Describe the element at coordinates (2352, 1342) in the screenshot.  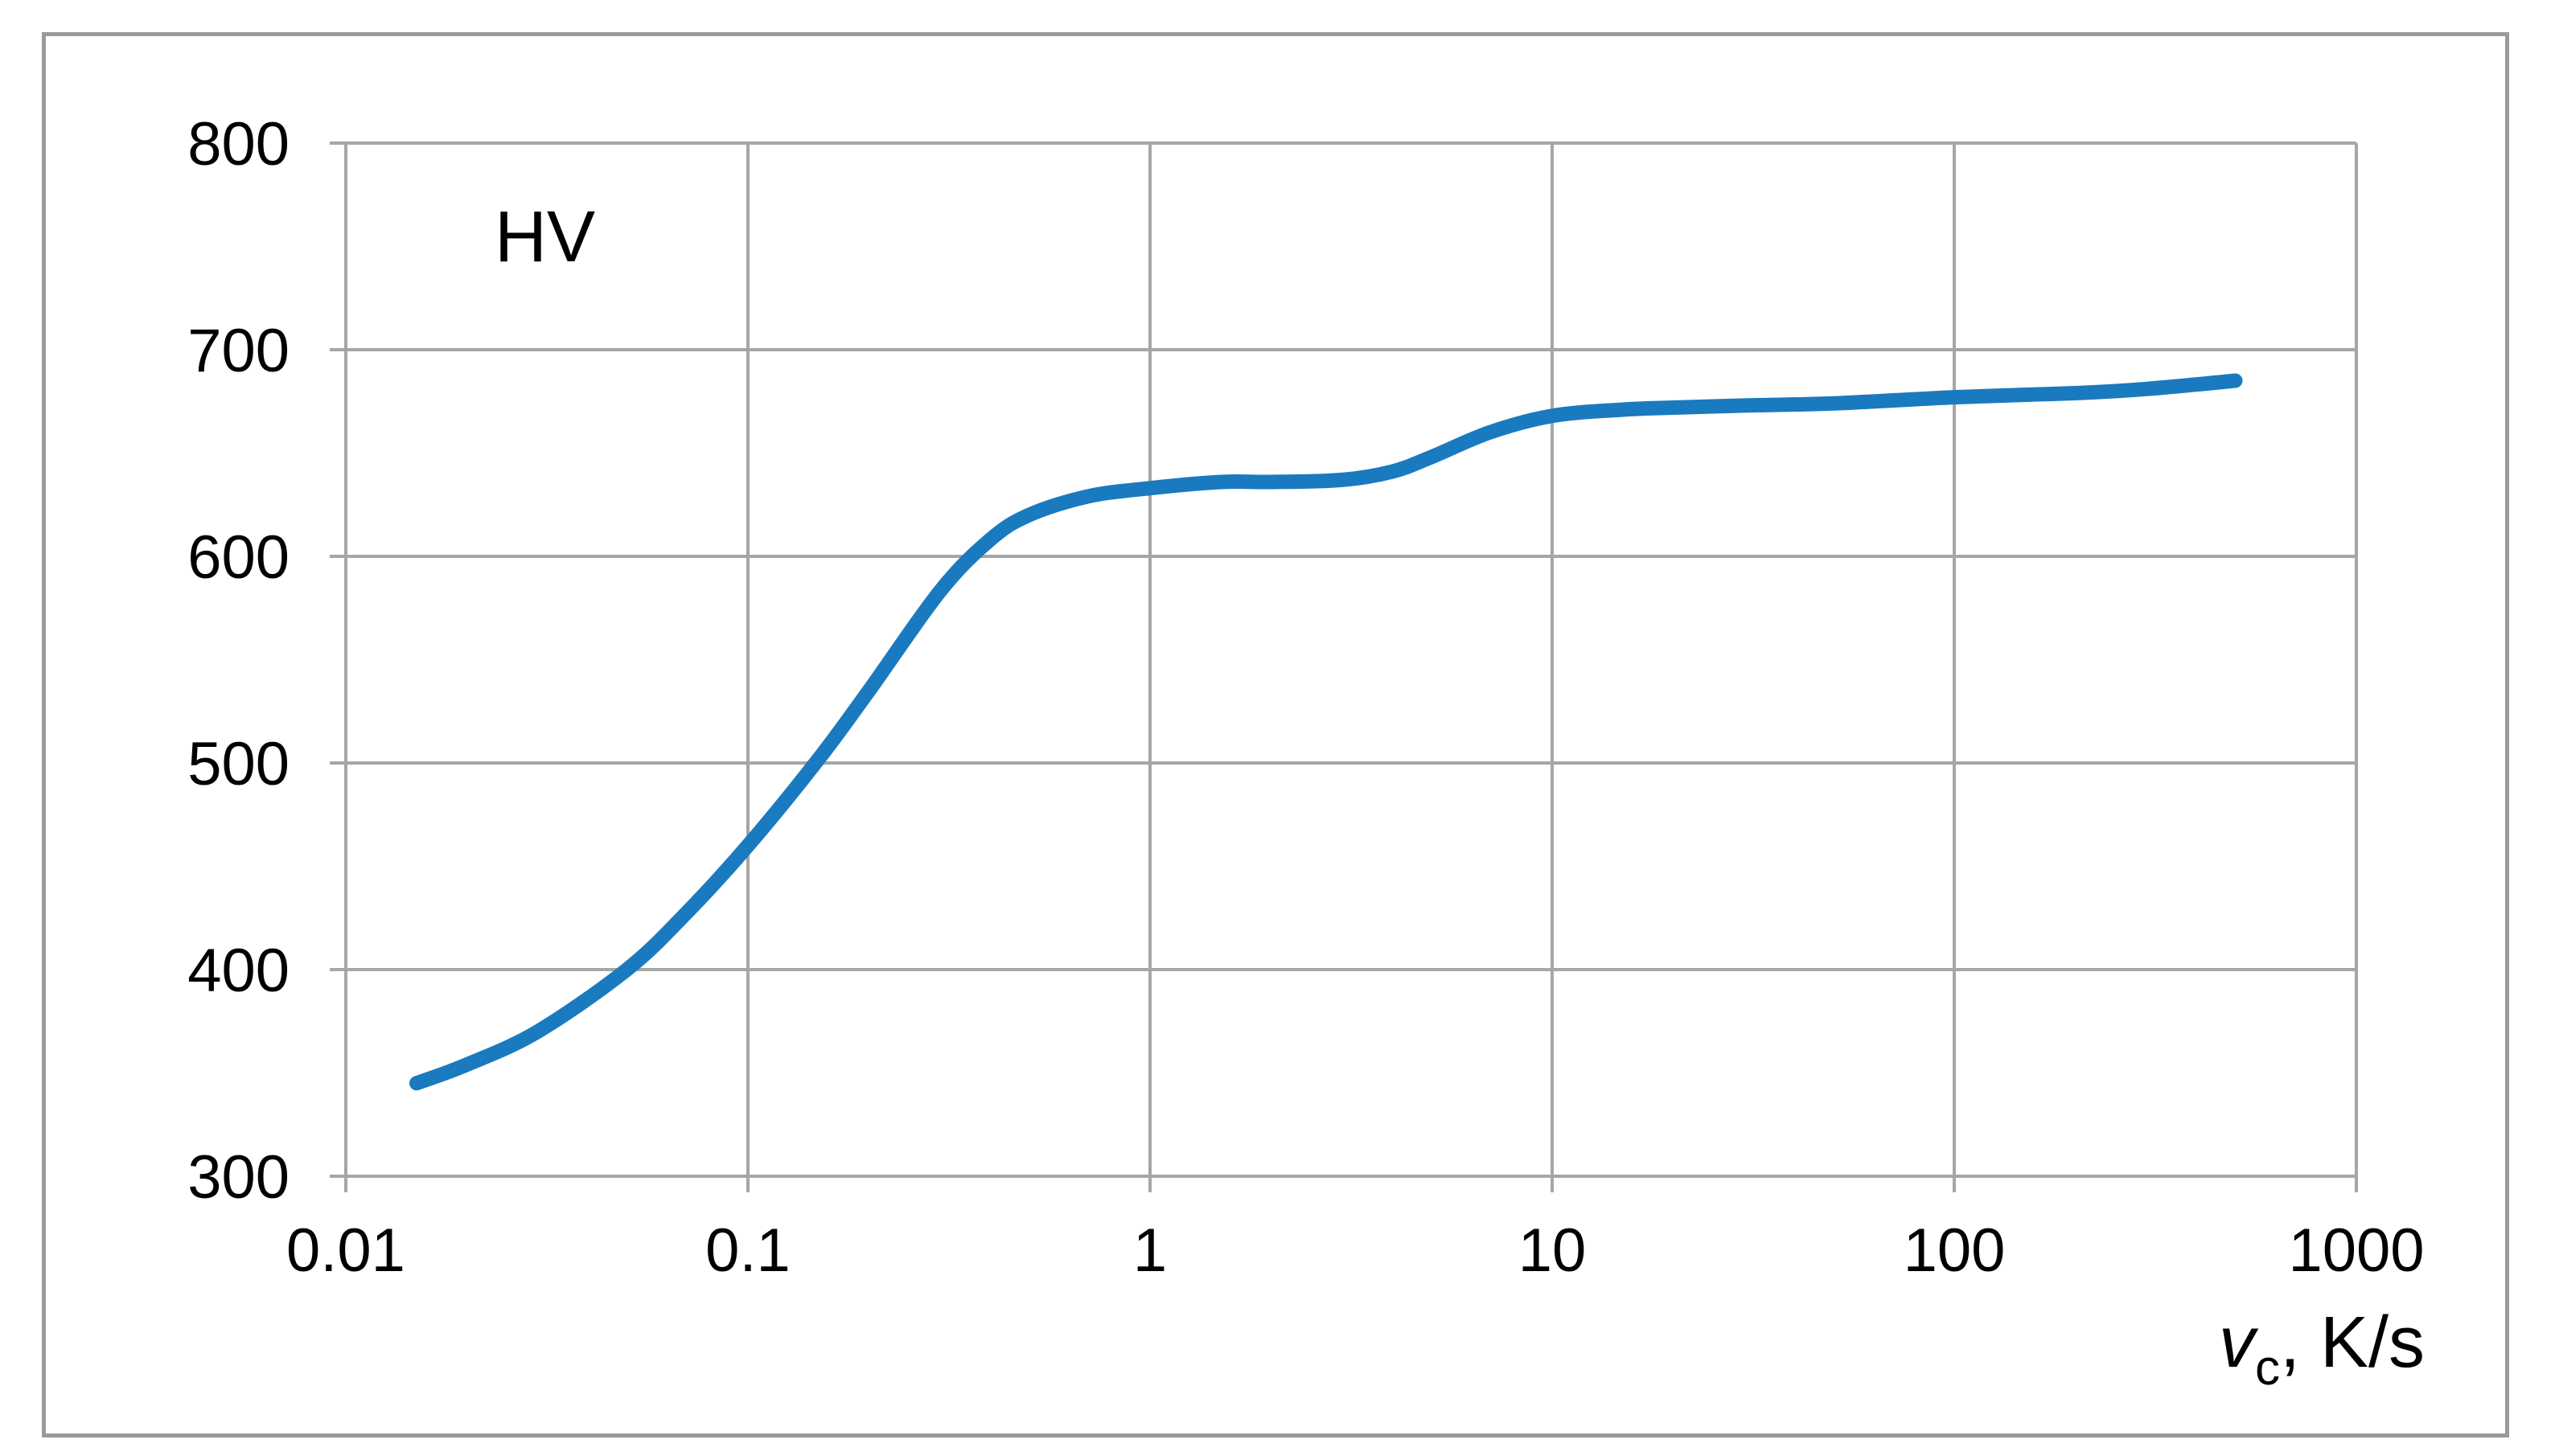
I see `x-axis-title-unit: , K/s` at that location.